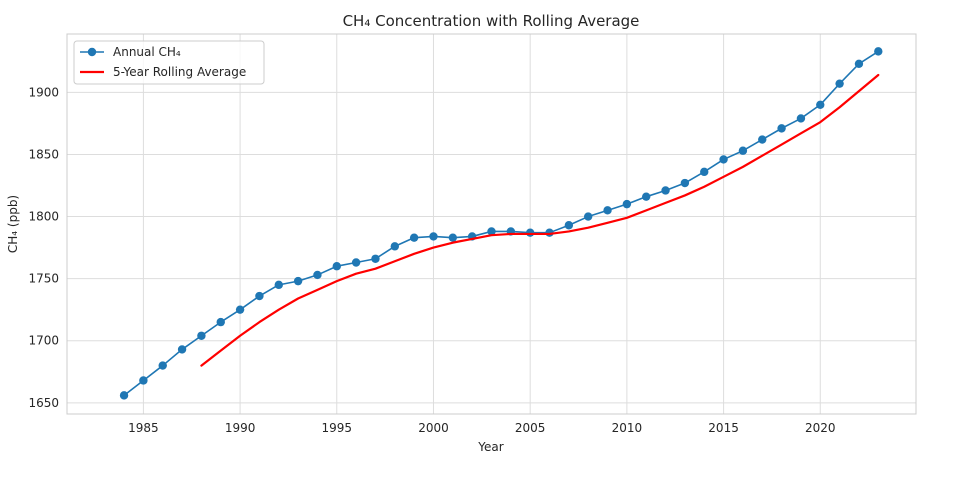 The image size is (961, 485). I want to click on legend: Annual CH₄ 5-Year Rolling Average, so click(169, 62).